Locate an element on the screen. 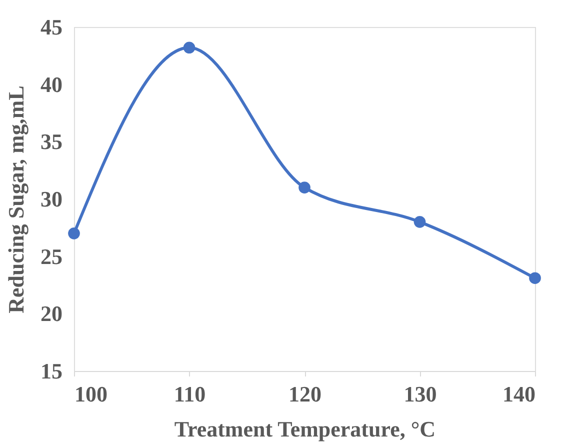 This screenshot has width=569, height=445. y-tick-label: 15 is located at coordinates (51, 371).